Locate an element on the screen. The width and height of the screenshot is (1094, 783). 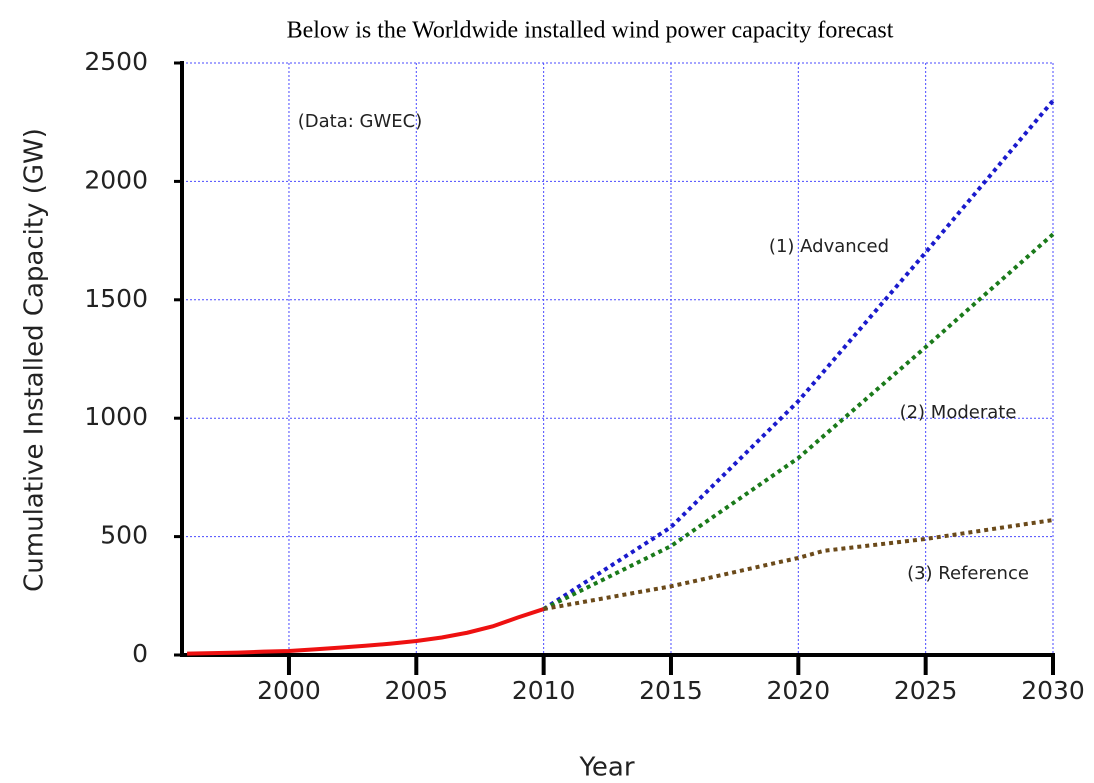
y-tick-label: 2000 is located at coordinates (116, 179).